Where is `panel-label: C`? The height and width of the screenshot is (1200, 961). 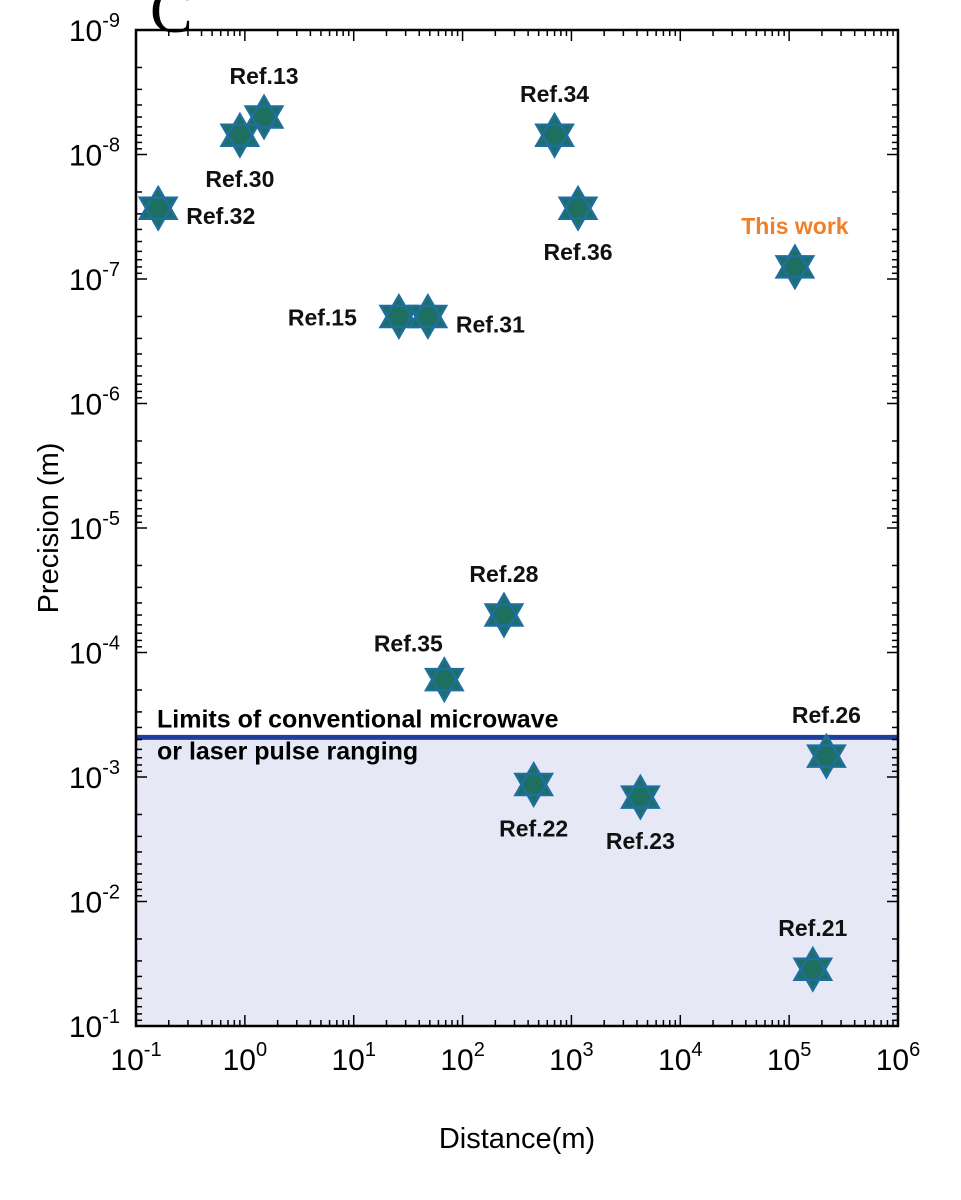
panel-label: C is located at coordinates (171, 23).